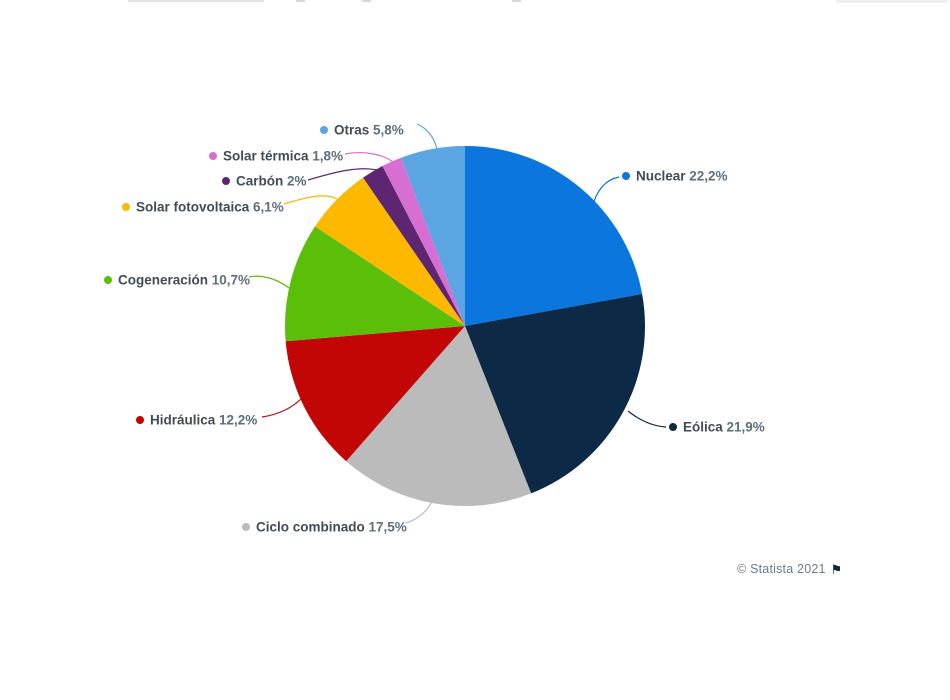  I want to click on slice-label-otras: Otras 5,8%, so click(369, 130).